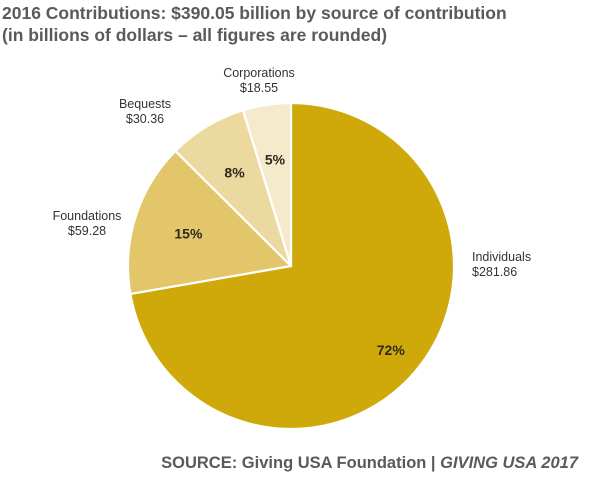 The width and height of the screenshot is (592, 490). What do you see at coordinates (267, 184) in the screenshot?
I see `slice-corporations` at bounding box center [267, 184].